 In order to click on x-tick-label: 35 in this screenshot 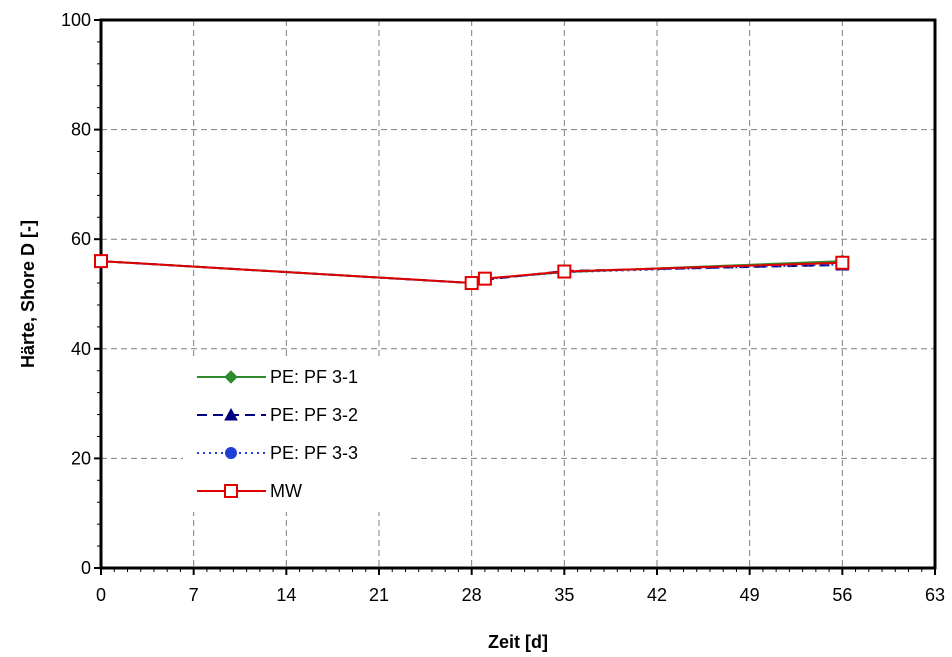, I will do `click(564, 595)`.